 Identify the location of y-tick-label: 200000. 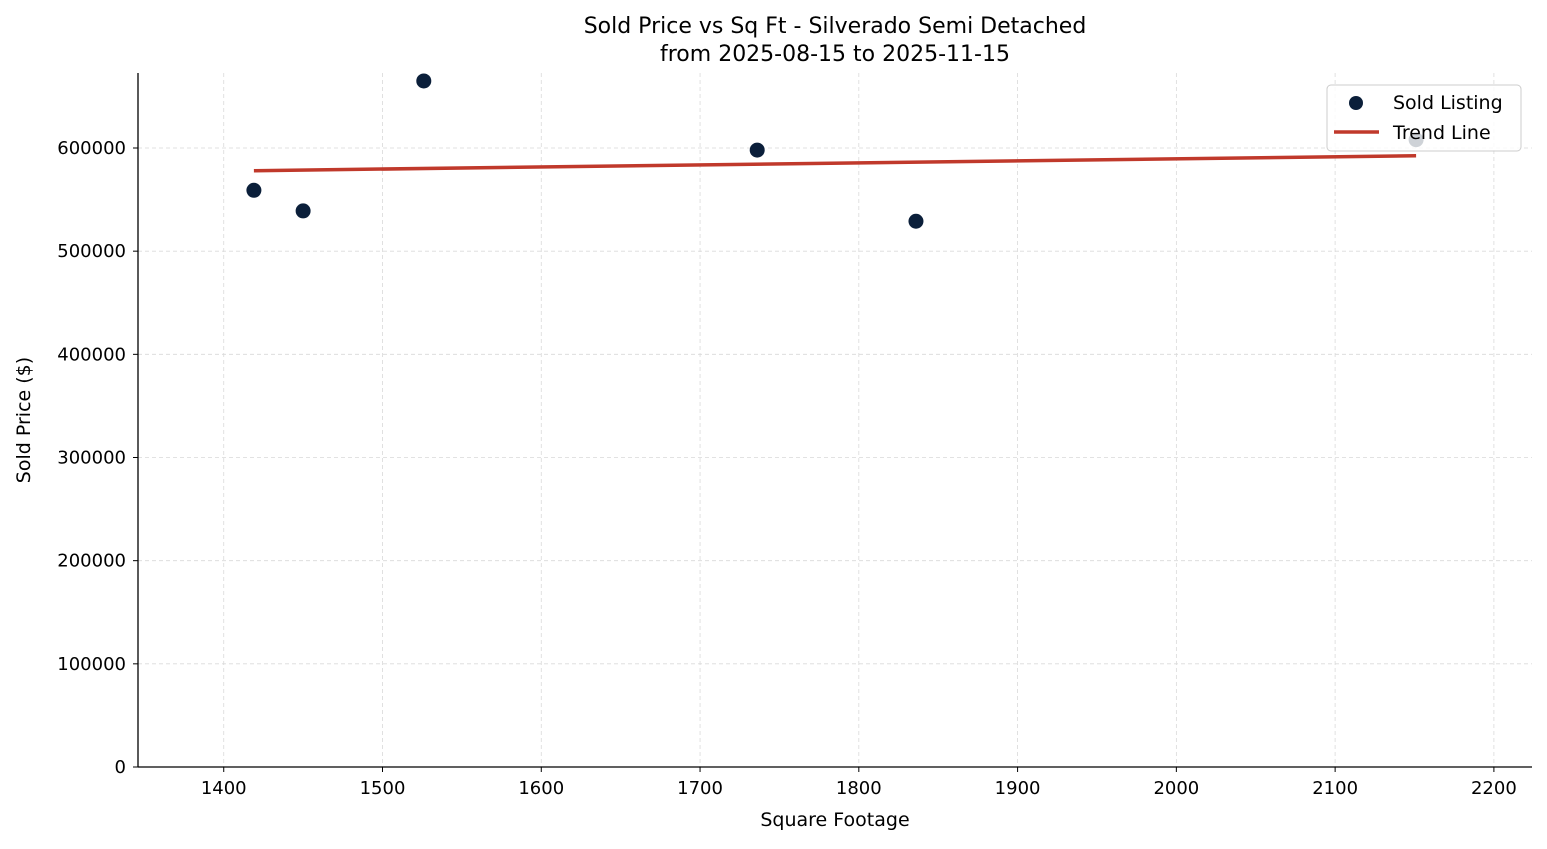
(91, 561).